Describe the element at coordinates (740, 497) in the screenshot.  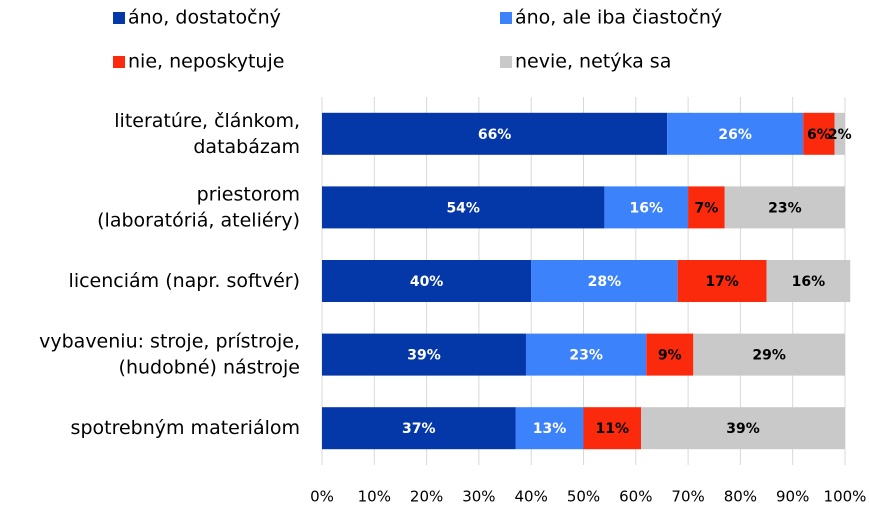
I see `x-tick-label: 80%` at that location.